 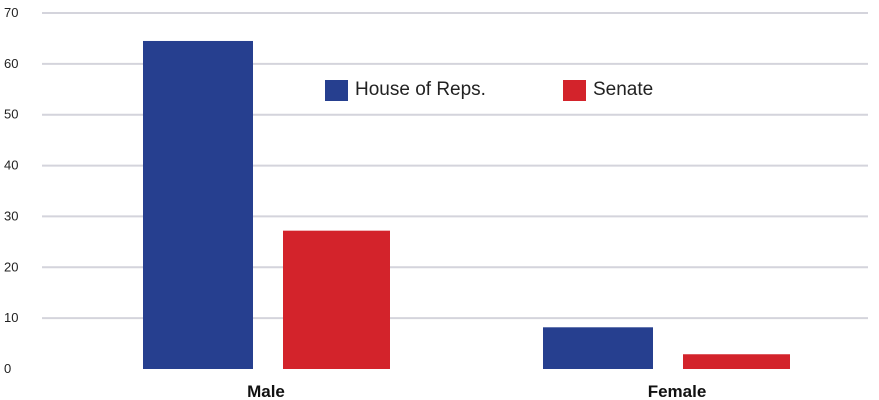 I want to click on x-category-label: Male, so click(x=266, y=391).